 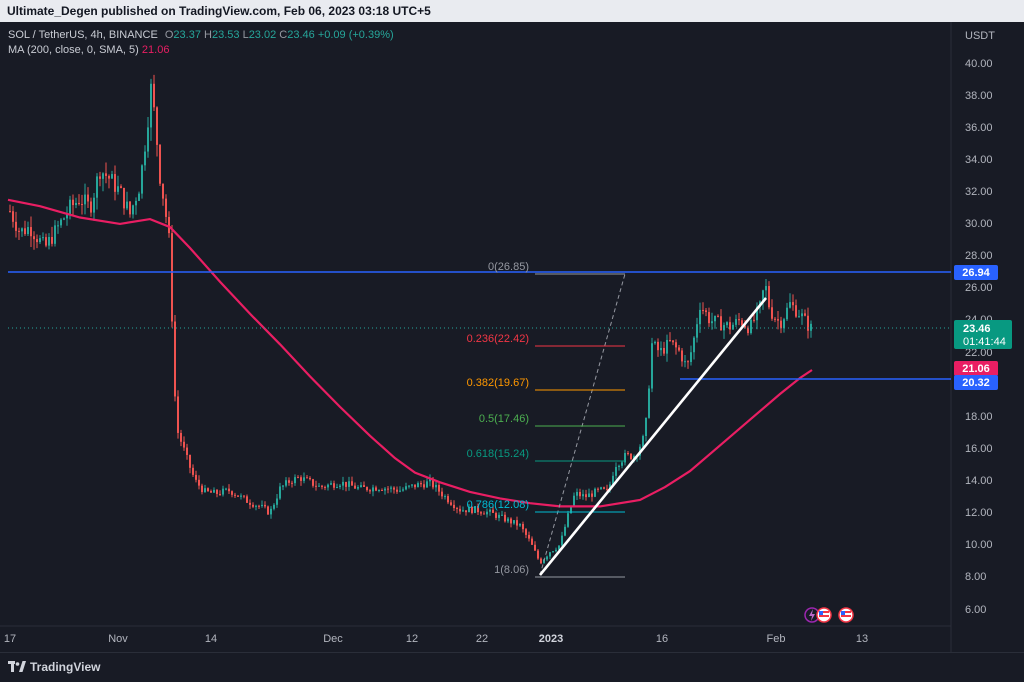 What do you see at coordinates (54, 667) in the screenshot?
I see `tradingview-brand: TradingView` at bounding box center [54, 667].